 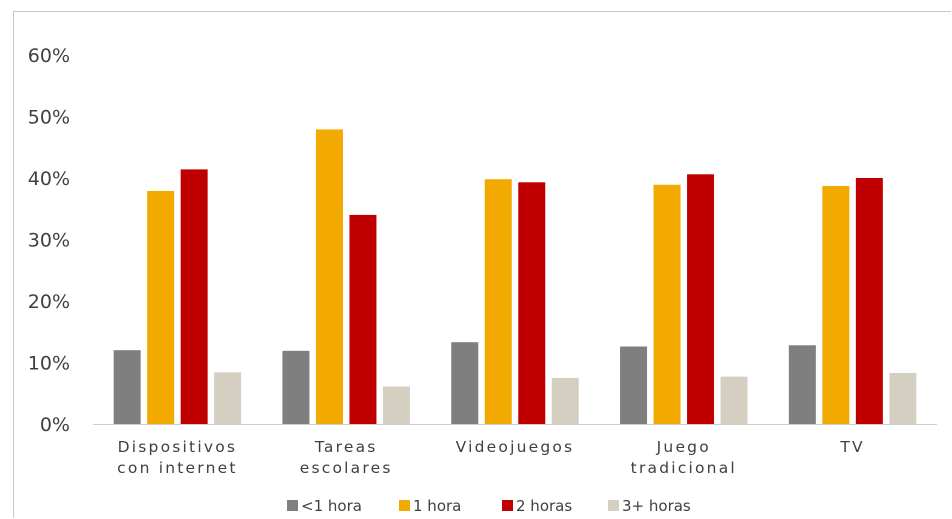 I want to click on x-tick-label: escolares, so click(x=346, y=468).